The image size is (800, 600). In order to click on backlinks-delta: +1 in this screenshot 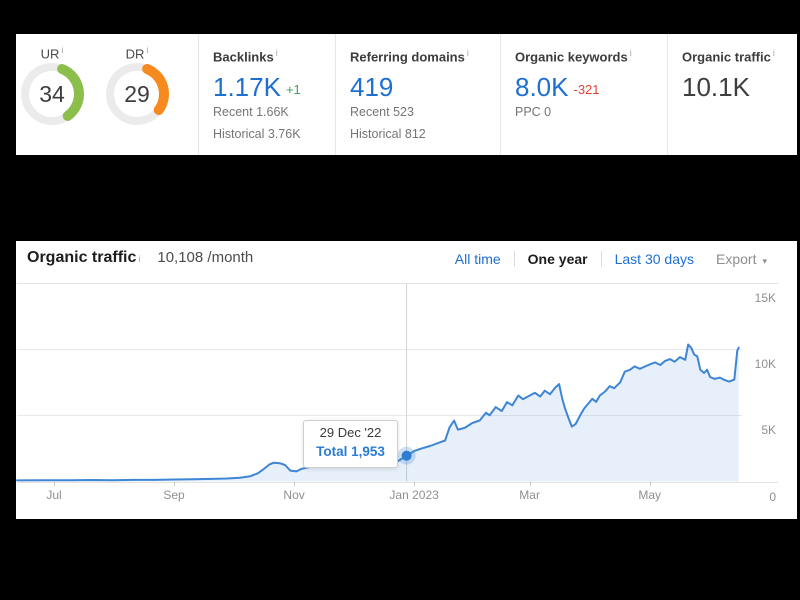, I will do `click(293, 90)`.